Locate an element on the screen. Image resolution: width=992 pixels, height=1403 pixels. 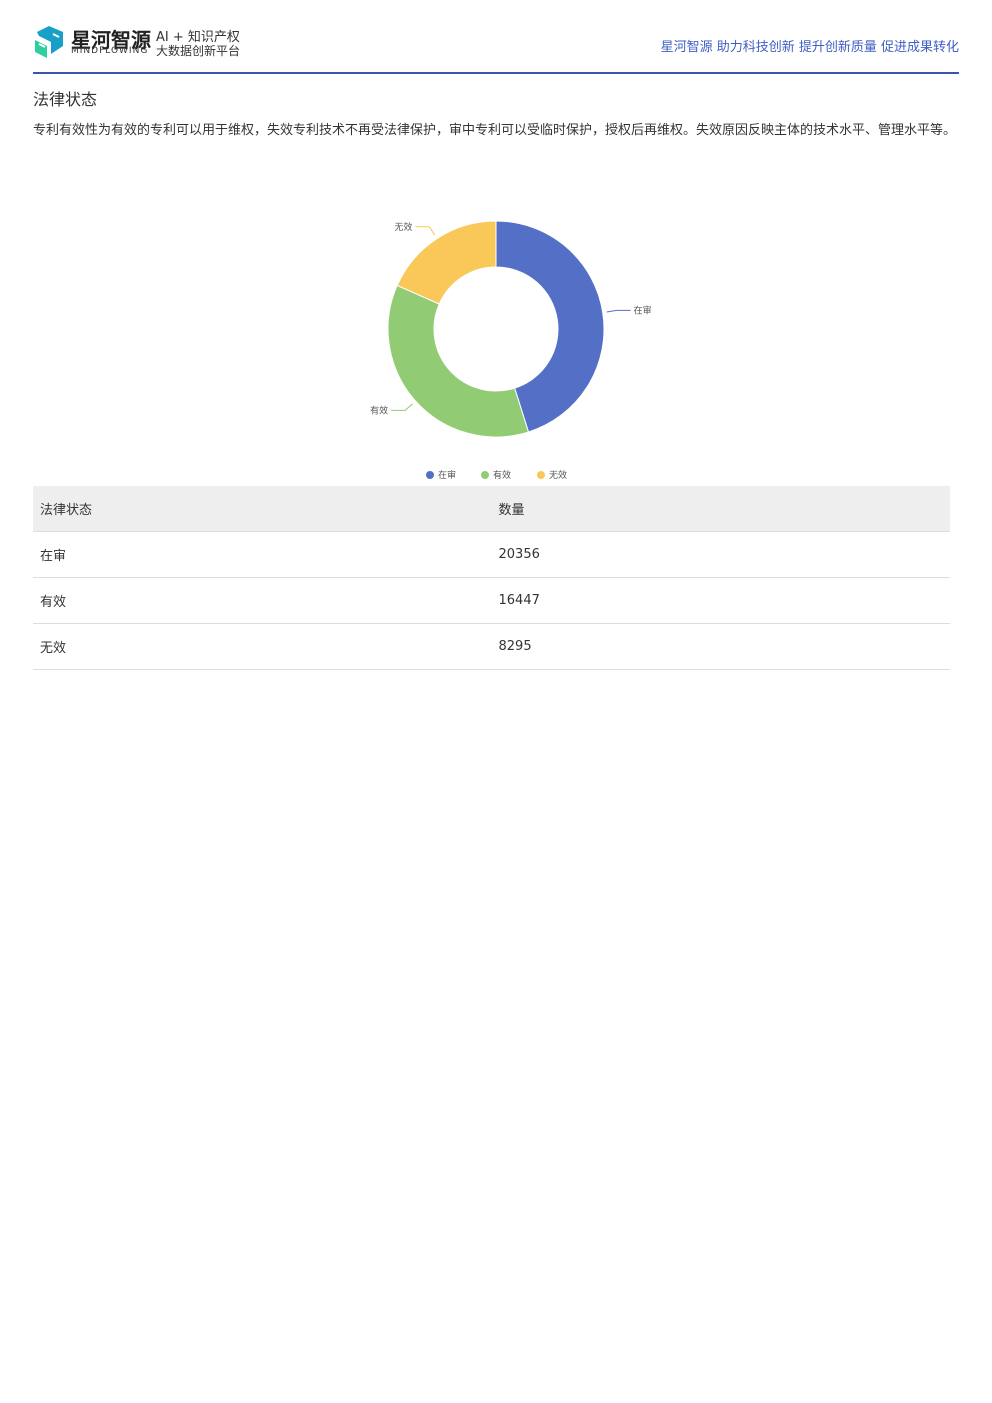
table-cell: 无效 is located at coordinates (262, 646).